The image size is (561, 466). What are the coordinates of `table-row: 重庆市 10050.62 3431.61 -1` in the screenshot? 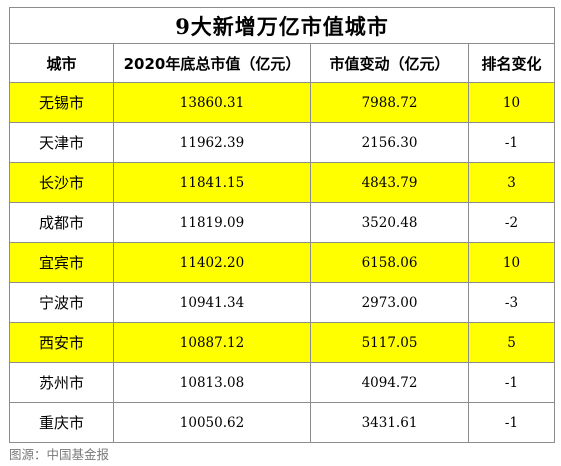 It's located at (282, 422).